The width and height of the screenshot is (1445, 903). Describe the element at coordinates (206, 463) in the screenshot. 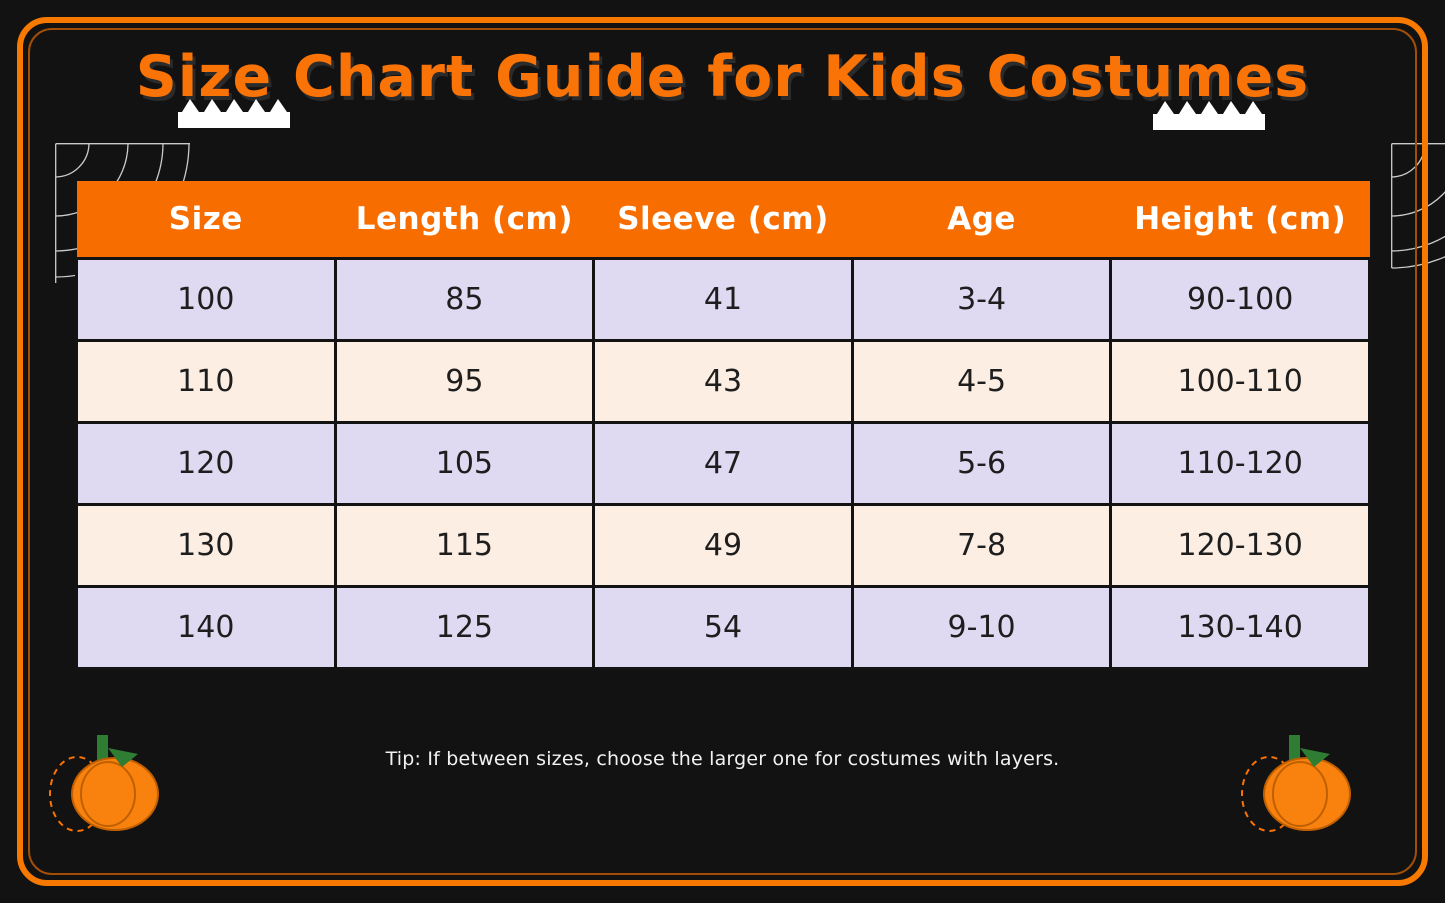

I see `cell-size: 120` at that location.